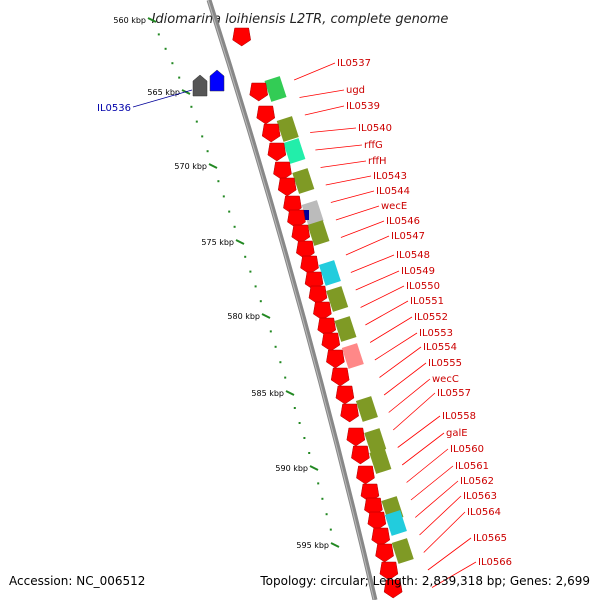  Describe the element at coordinates (375, 128) in the screenshot. I see `gene-label-IL0540: IL0540` at that location.